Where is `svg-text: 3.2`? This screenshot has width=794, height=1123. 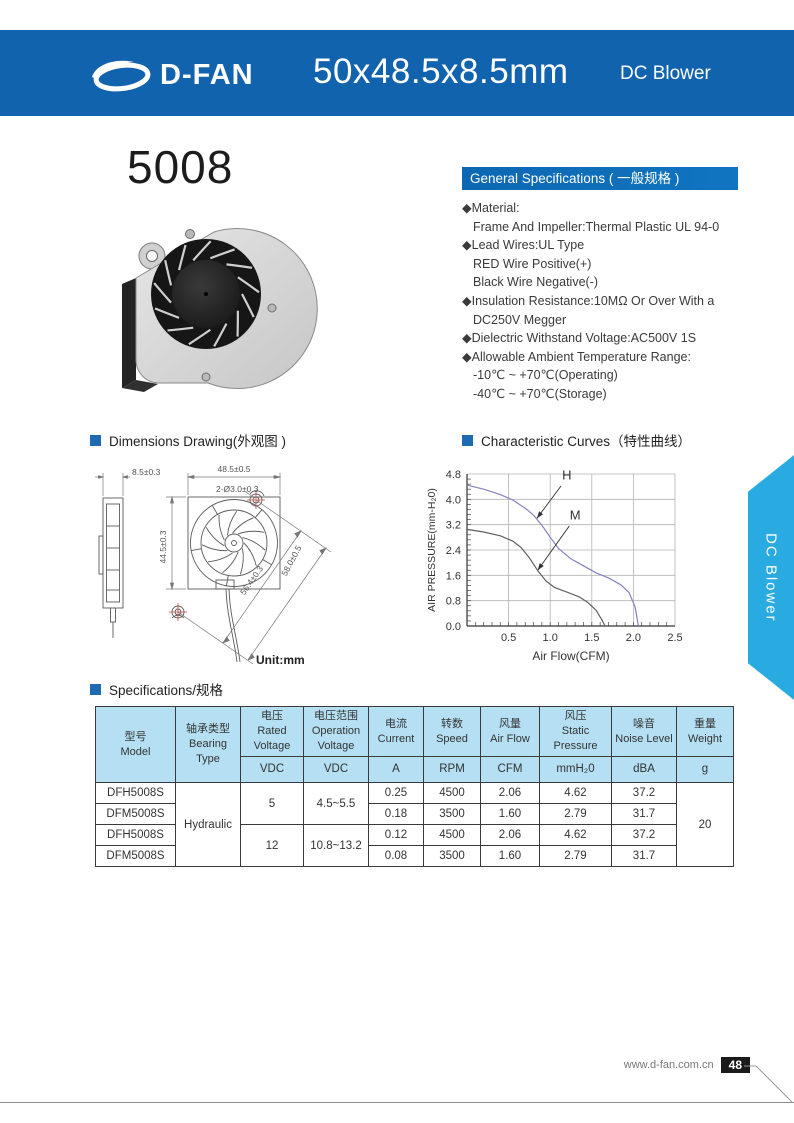 svg-text: 3.2 is located at coordinates (453, 526).